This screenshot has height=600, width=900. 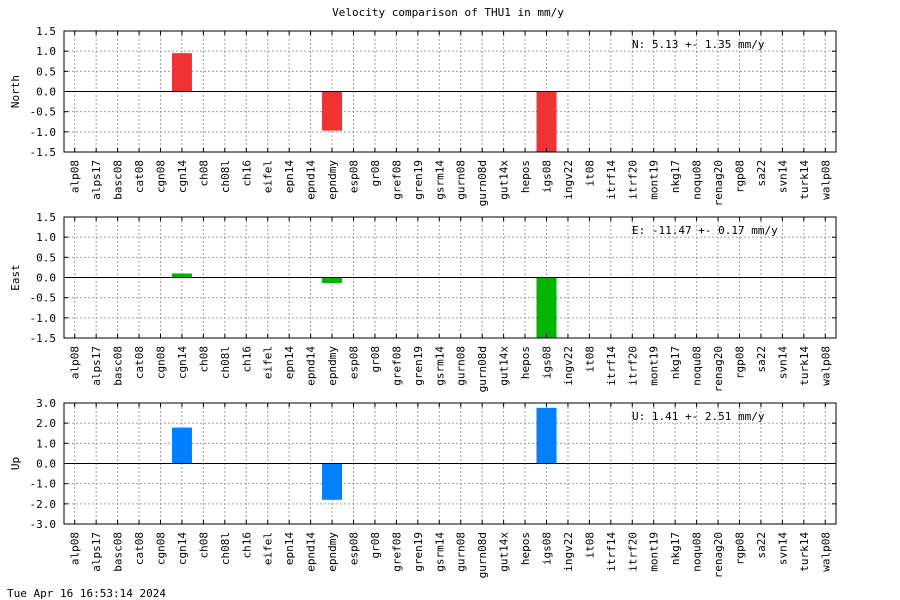 What do you see at coordinates (396, 366) in the screenshot?
I see `east-category-label: gref08` at bounding box center [396, 366].